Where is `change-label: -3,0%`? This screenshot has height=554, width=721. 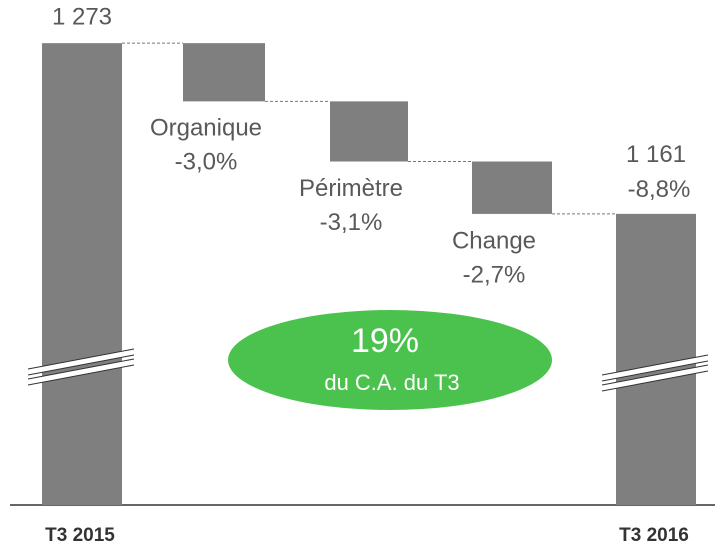
change-label: -3,0% is located at coordinates (206, 162).